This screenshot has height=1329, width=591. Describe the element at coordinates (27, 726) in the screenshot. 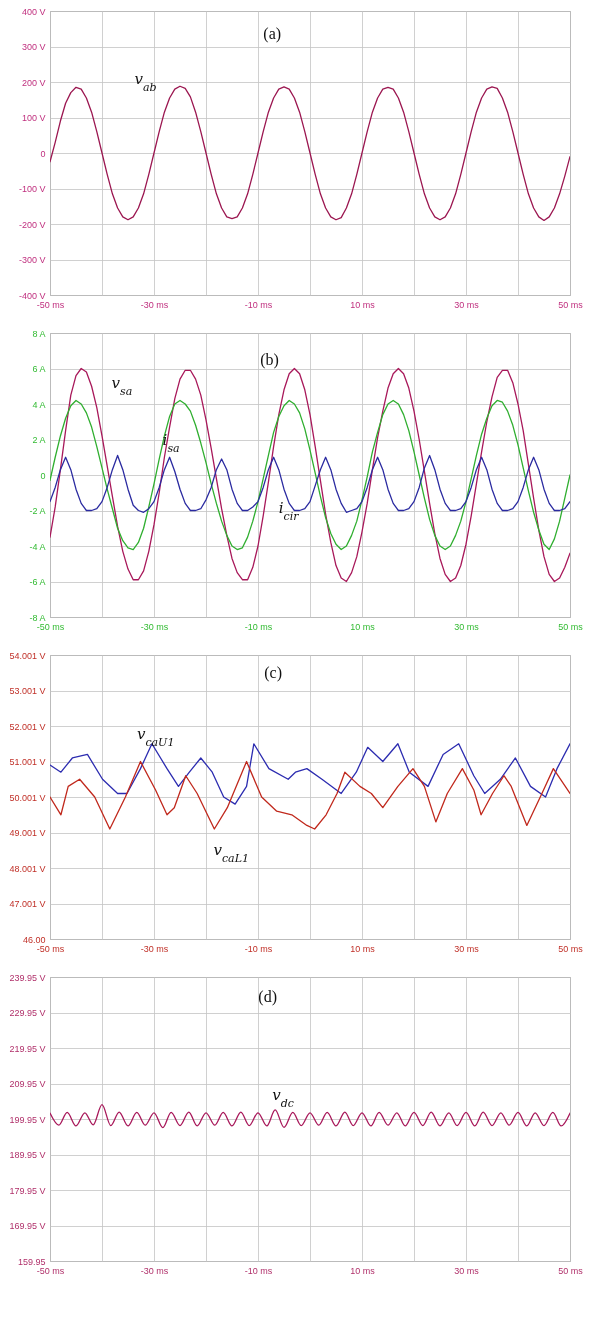

I see `y-tick-label: 52.001 V` at that location.